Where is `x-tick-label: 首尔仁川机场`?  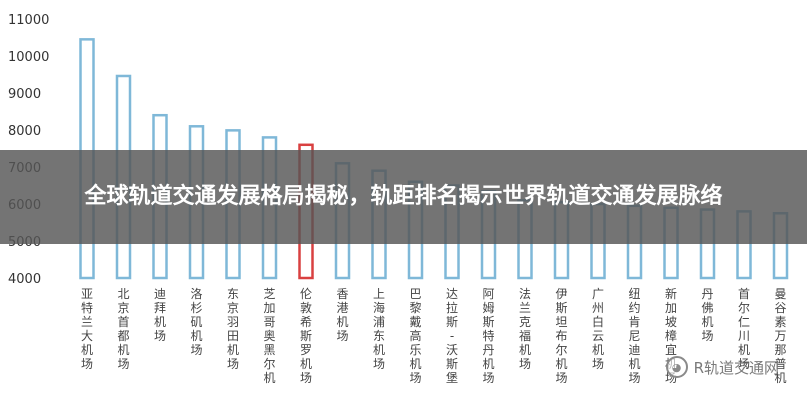 x-tick-label: 首尔仁川机场 is located at coordinates (744, 329).